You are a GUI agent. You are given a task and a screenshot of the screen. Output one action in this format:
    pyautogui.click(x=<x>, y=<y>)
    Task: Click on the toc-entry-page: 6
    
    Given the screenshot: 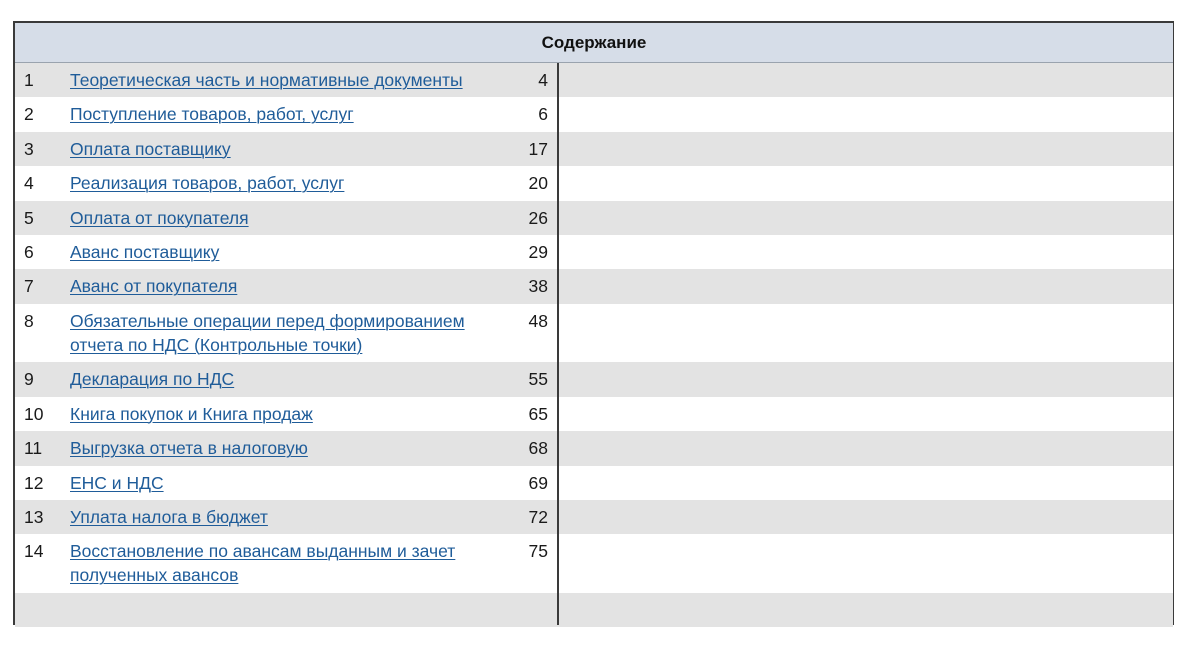 What is the action you would take?
    pyautogui.click(x=543, y=114)
    